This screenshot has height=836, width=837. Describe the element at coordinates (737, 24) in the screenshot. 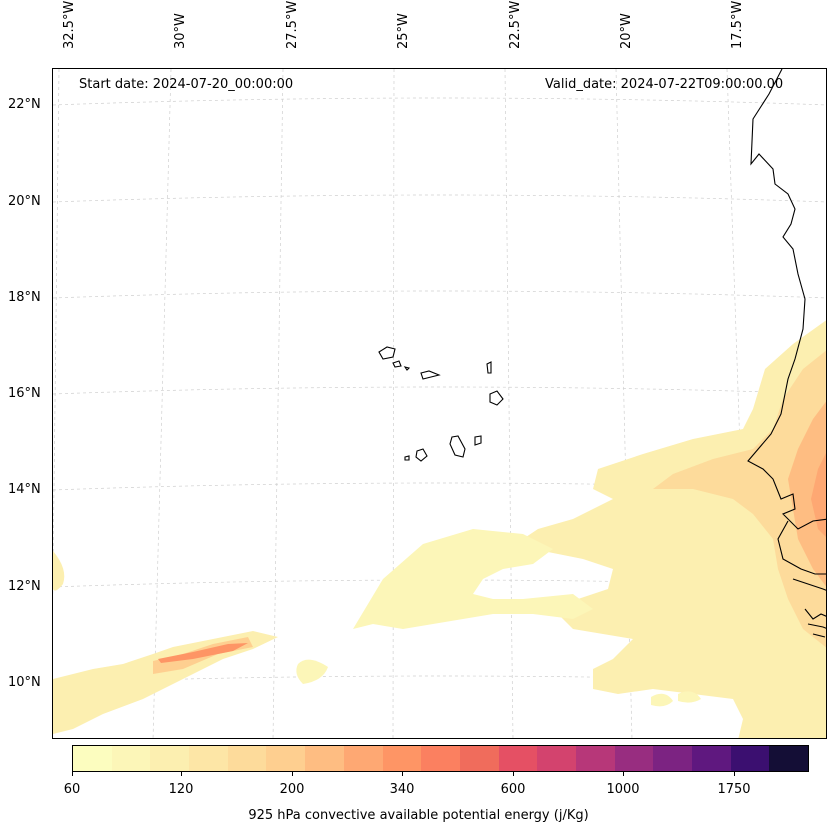

I see `lon-label-17.5W: 17.5°W` at that location.